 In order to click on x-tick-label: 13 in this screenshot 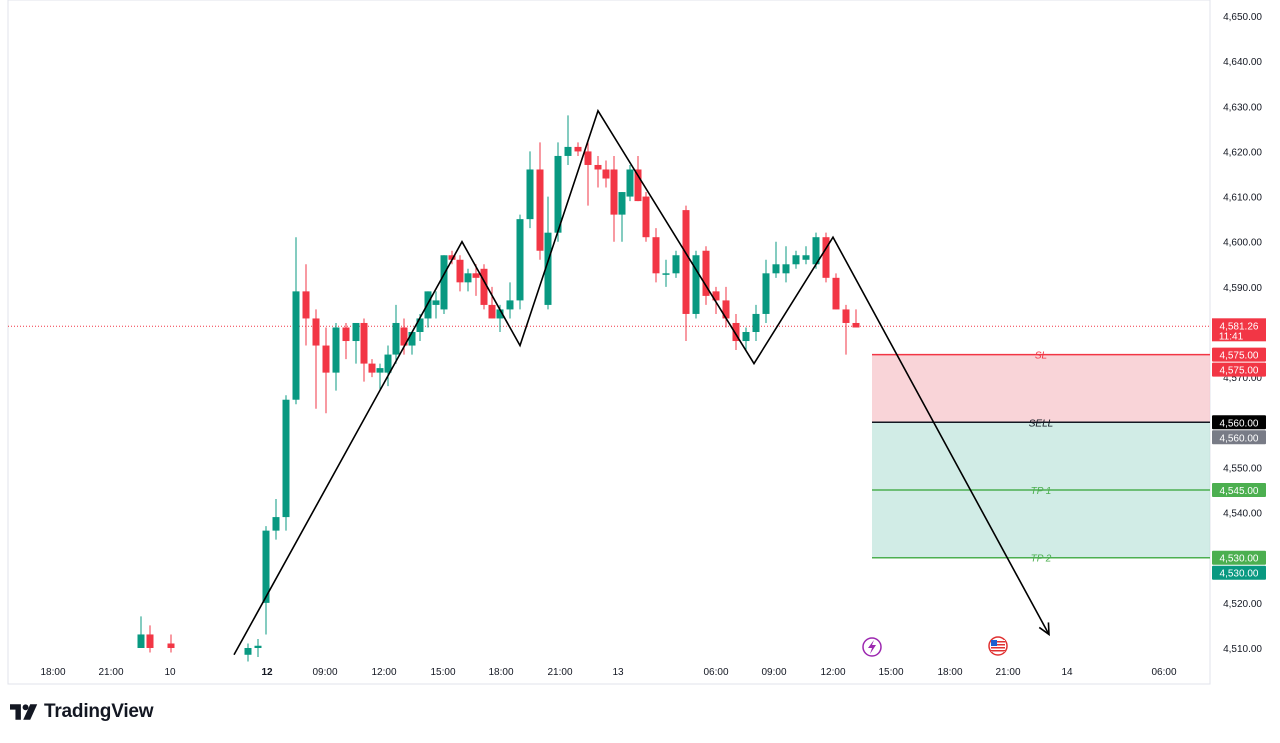, I will do `click(618, 672)`.